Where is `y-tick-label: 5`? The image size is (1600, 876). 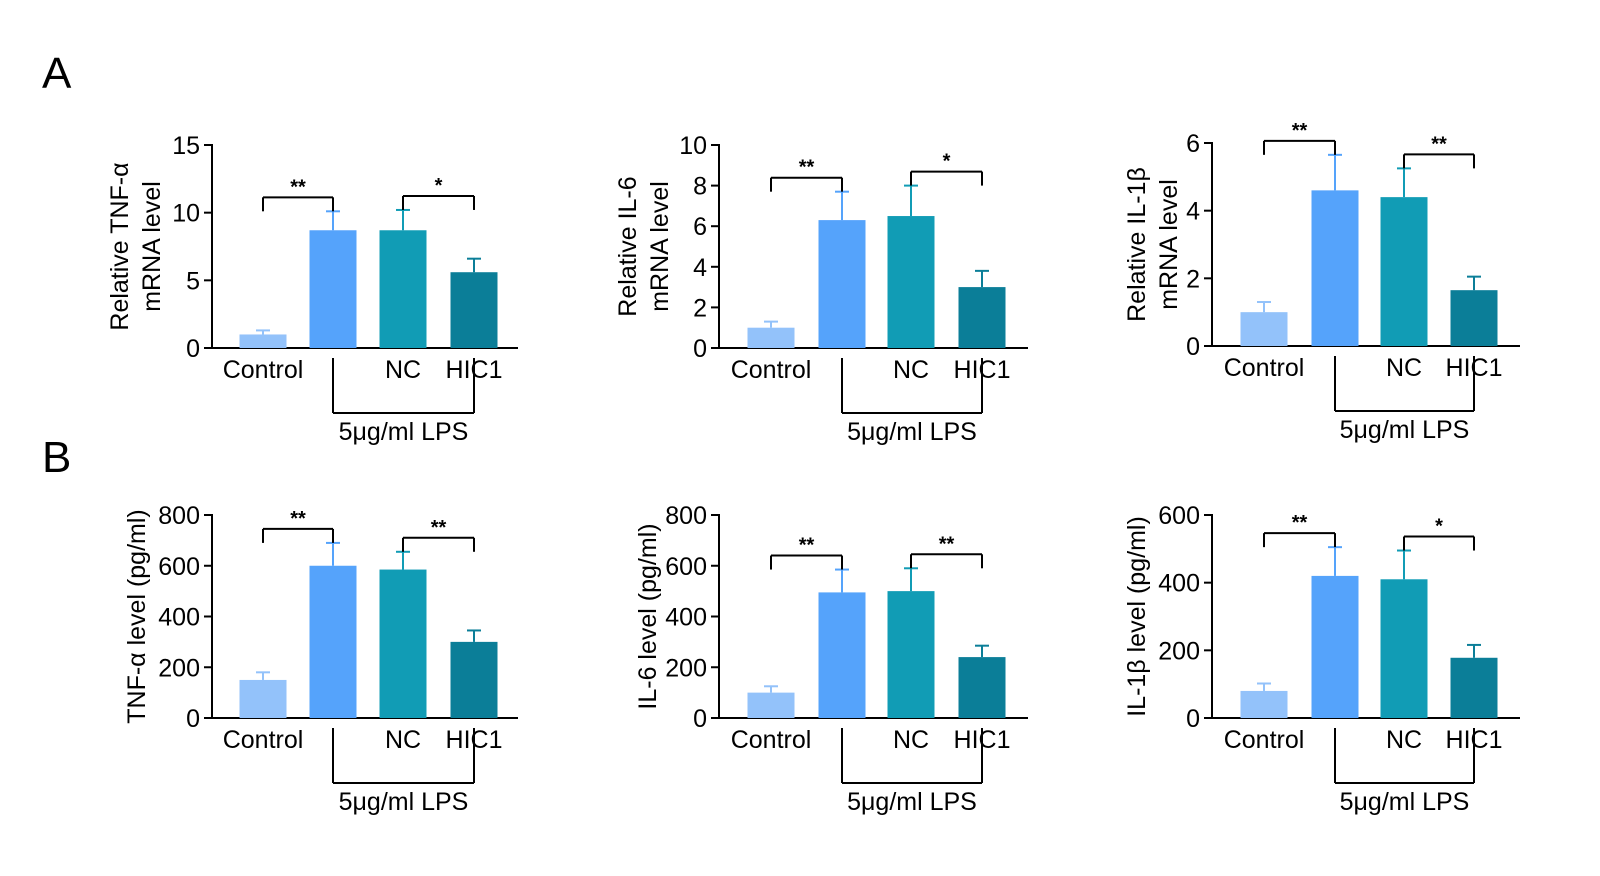
y-tick-label: 5 is located at coordinates (193, 281).